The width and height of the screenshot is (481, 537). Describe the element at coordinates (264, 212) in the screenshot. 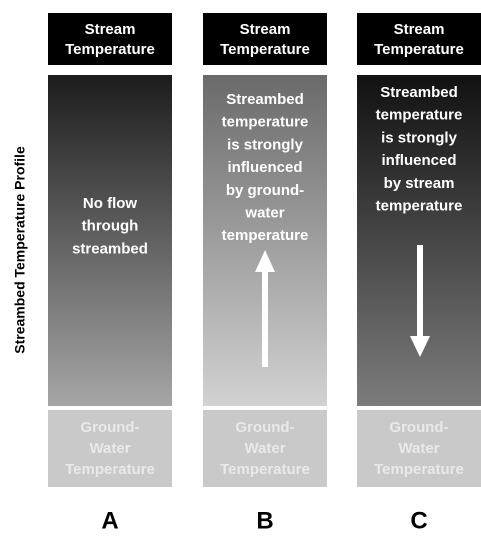

I see `profile-text: water` at that location.